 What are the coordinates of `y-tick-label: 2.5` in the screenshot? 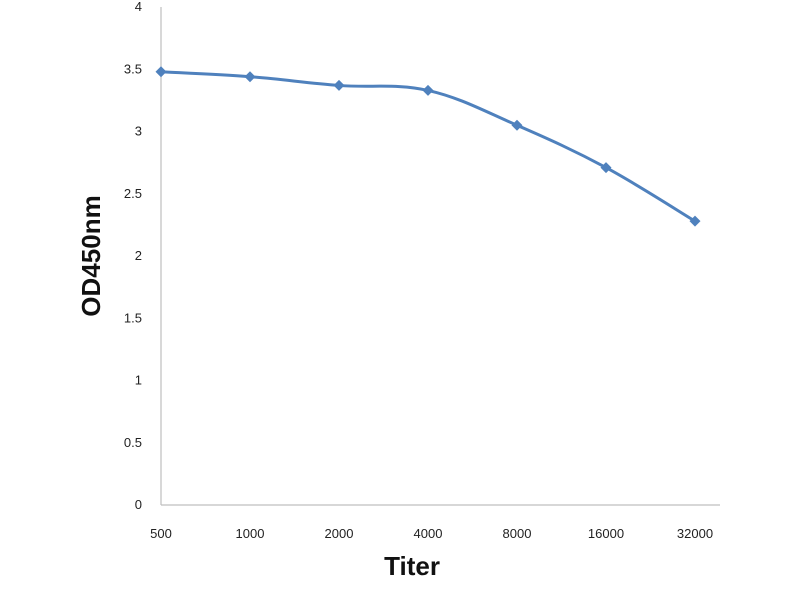 It's located at (133, 193).